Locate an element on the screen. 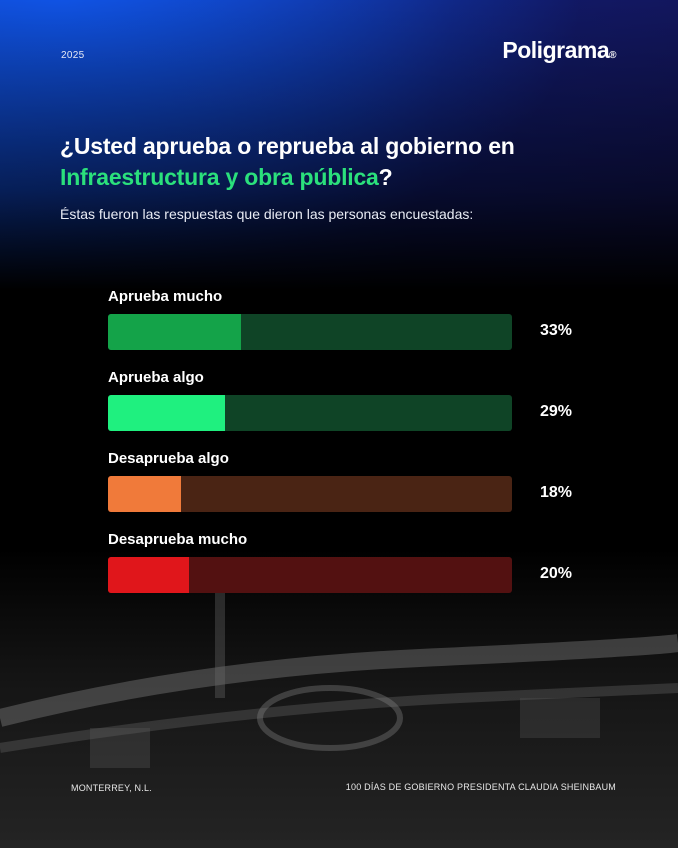  bar-value-label: 33% is located at coordinates (555, 330).